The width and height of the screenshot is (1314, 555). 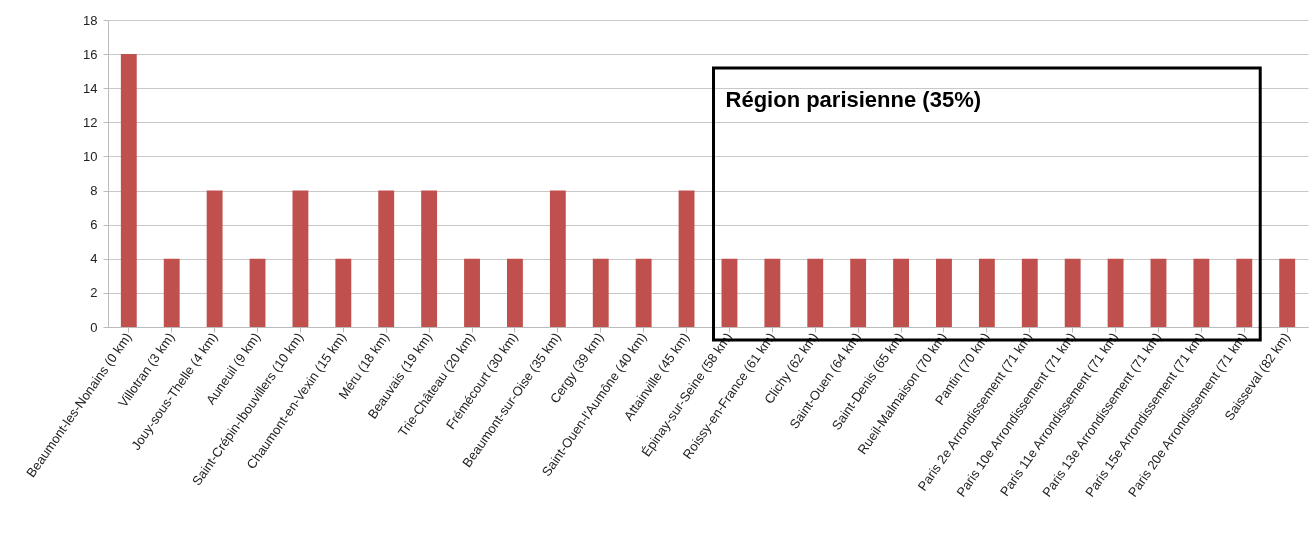 What do you see at coordinates (90, 156) in the screenshot?
I see `y-tick-label: 10` at bounding box center [90, 156].